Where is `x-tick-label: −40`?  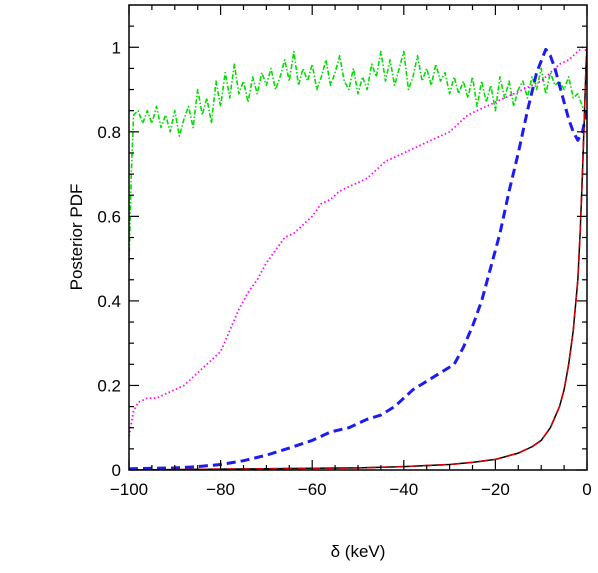
x-tick-label: −40 is located at coordinates (403, 489).